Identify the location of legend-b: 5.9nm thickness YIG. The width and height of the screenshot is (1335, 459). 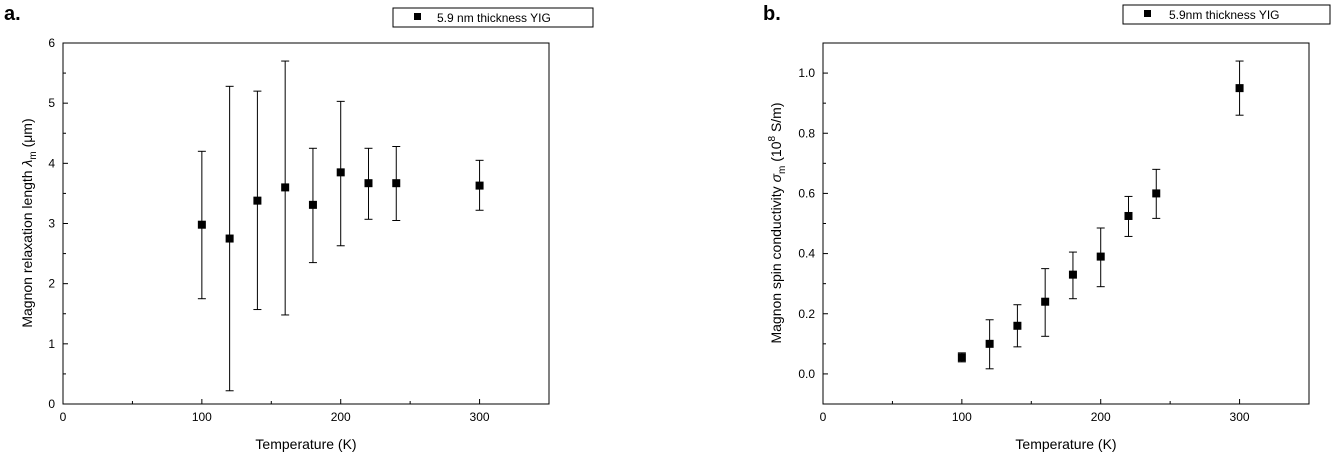
(1226, 14).